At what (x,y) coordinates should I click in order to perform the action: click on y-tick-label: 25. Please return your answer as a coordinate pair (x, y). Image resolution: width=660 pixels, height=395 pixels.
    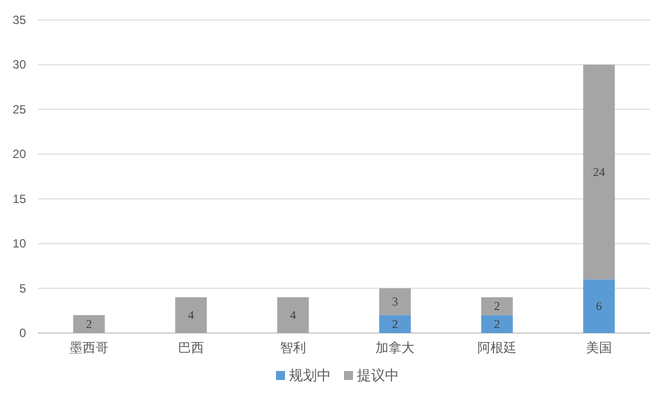
    Looking at the image, I should click on (19, 109).